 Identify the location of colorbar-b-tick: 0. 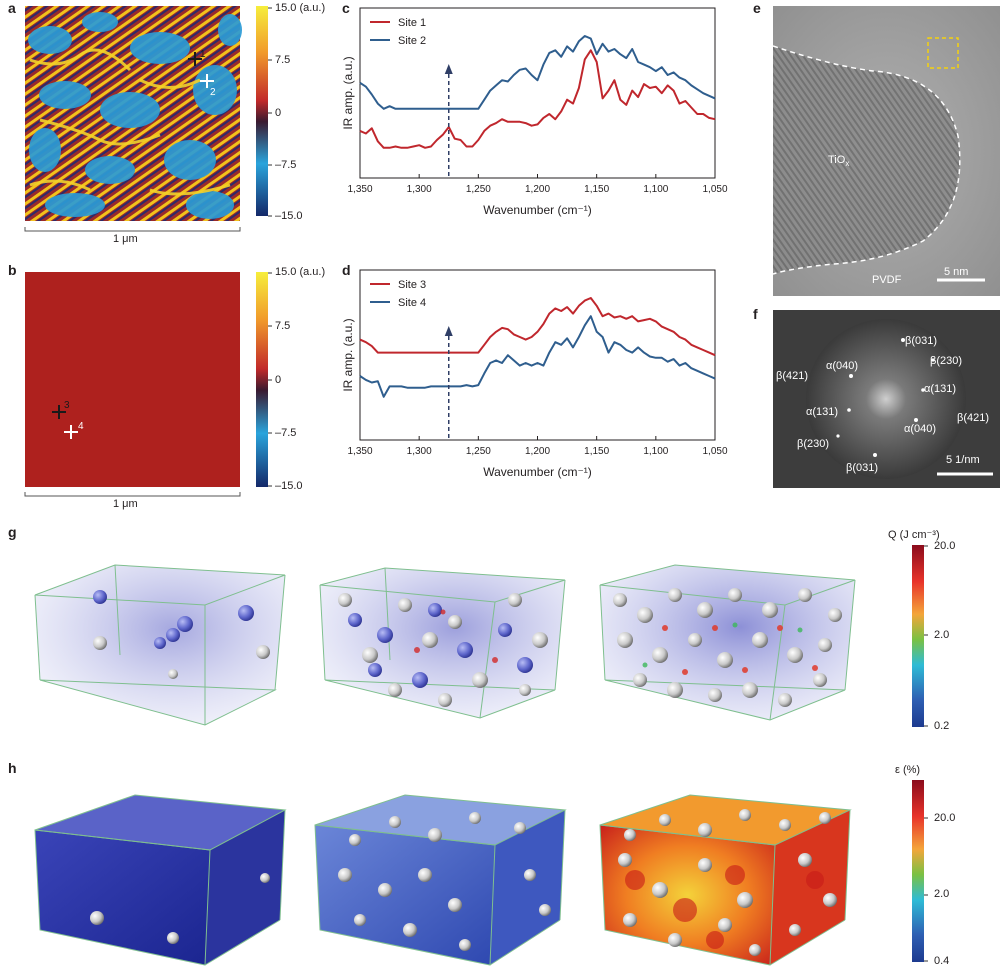
(278, 380).